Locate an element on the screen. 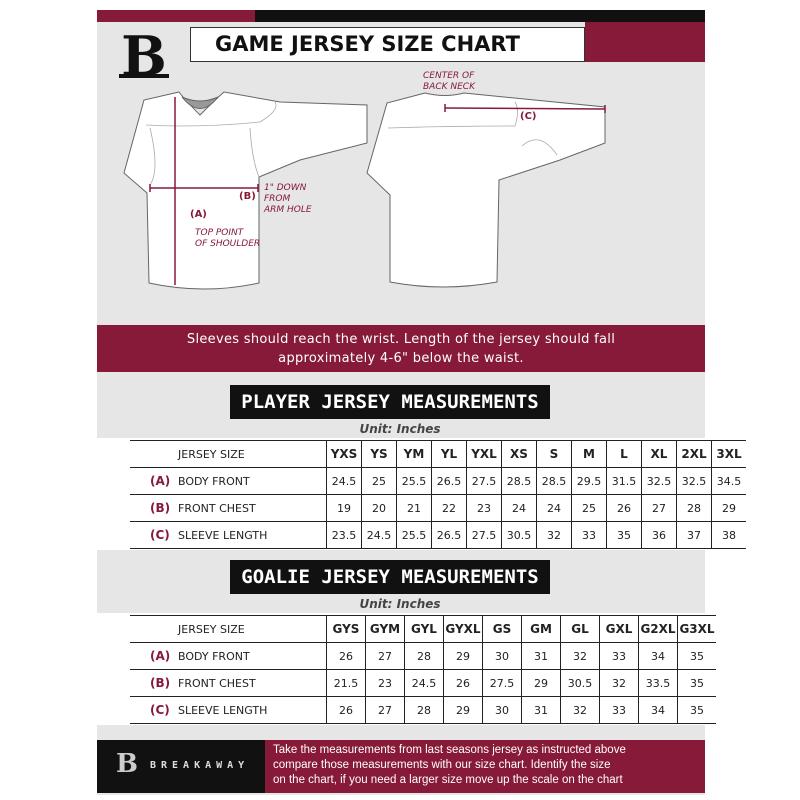 This screenshot has width=800, height=800. table-cell: 34.5 is located at coordinates (728, 481).